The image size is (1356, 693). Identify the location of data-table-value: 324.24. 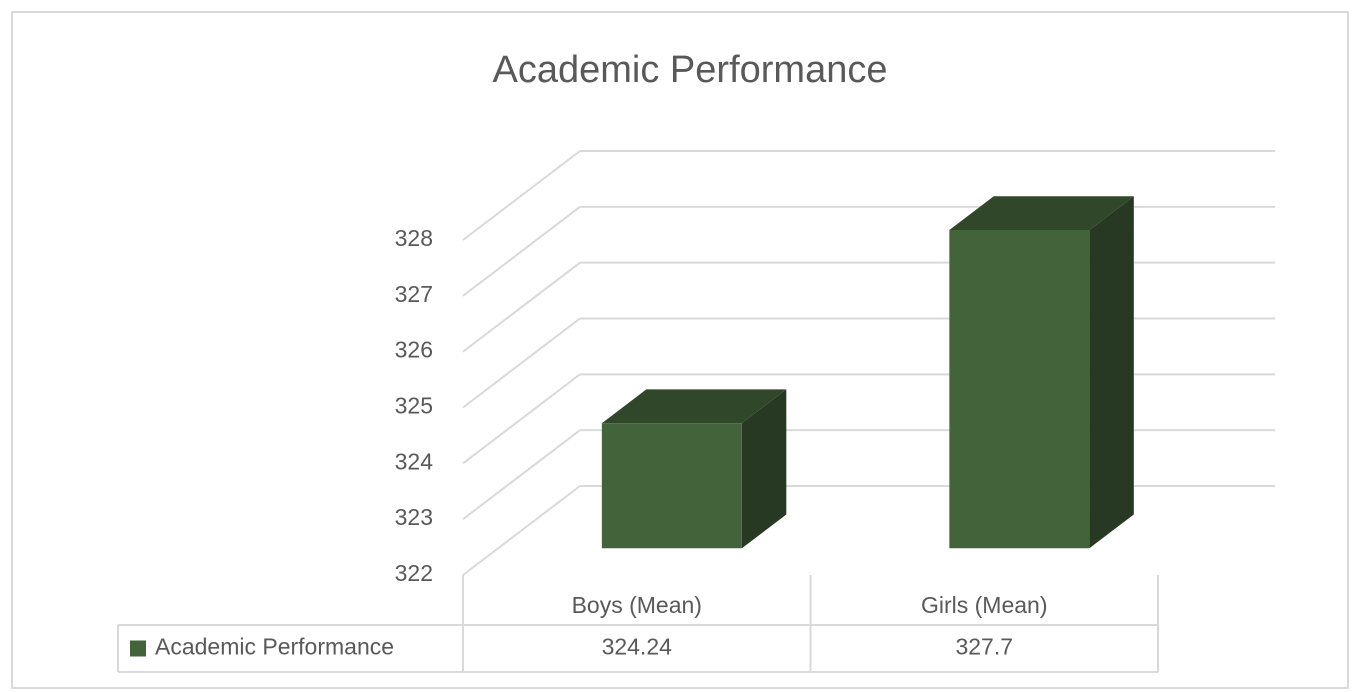
(637, 647).